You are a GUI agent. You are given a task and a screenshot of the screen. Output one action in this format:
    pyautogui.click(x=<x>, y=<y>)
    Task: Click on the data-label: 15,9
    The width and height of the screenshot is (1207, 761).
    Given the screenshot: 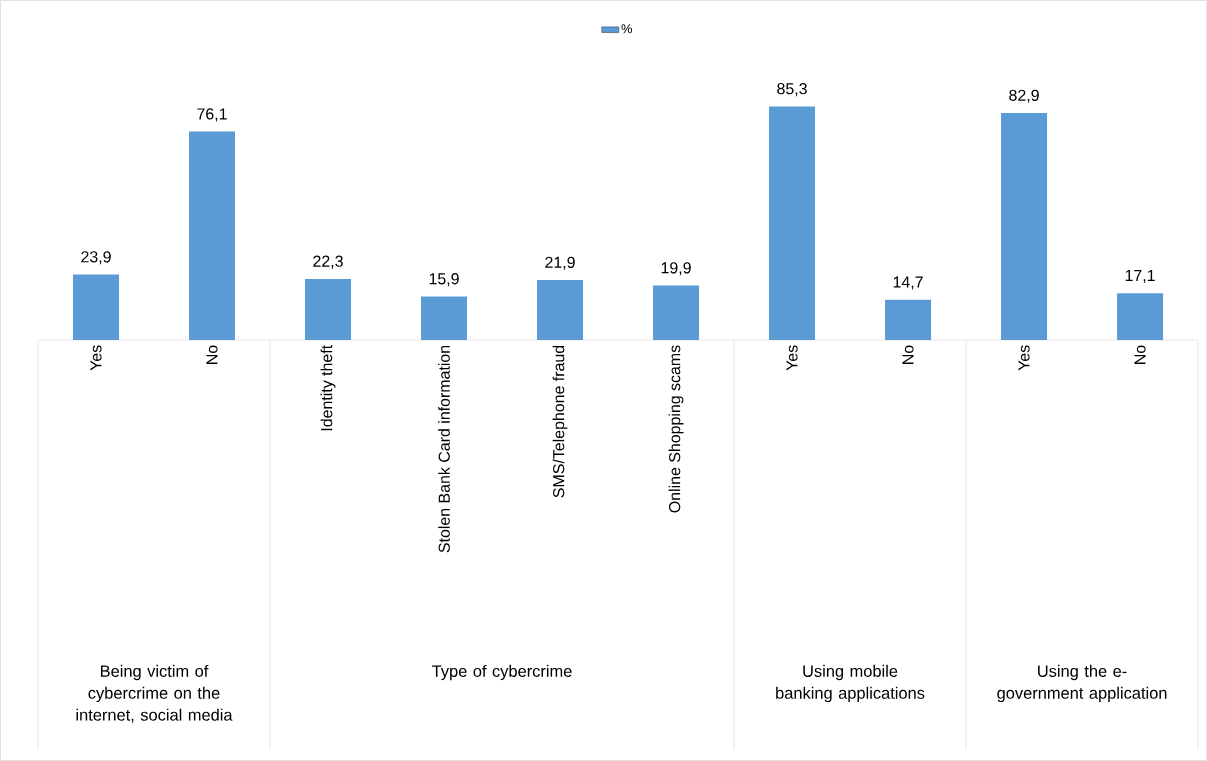 What is the action you would take?
    pyautogui.click(x=444, y=280)
    